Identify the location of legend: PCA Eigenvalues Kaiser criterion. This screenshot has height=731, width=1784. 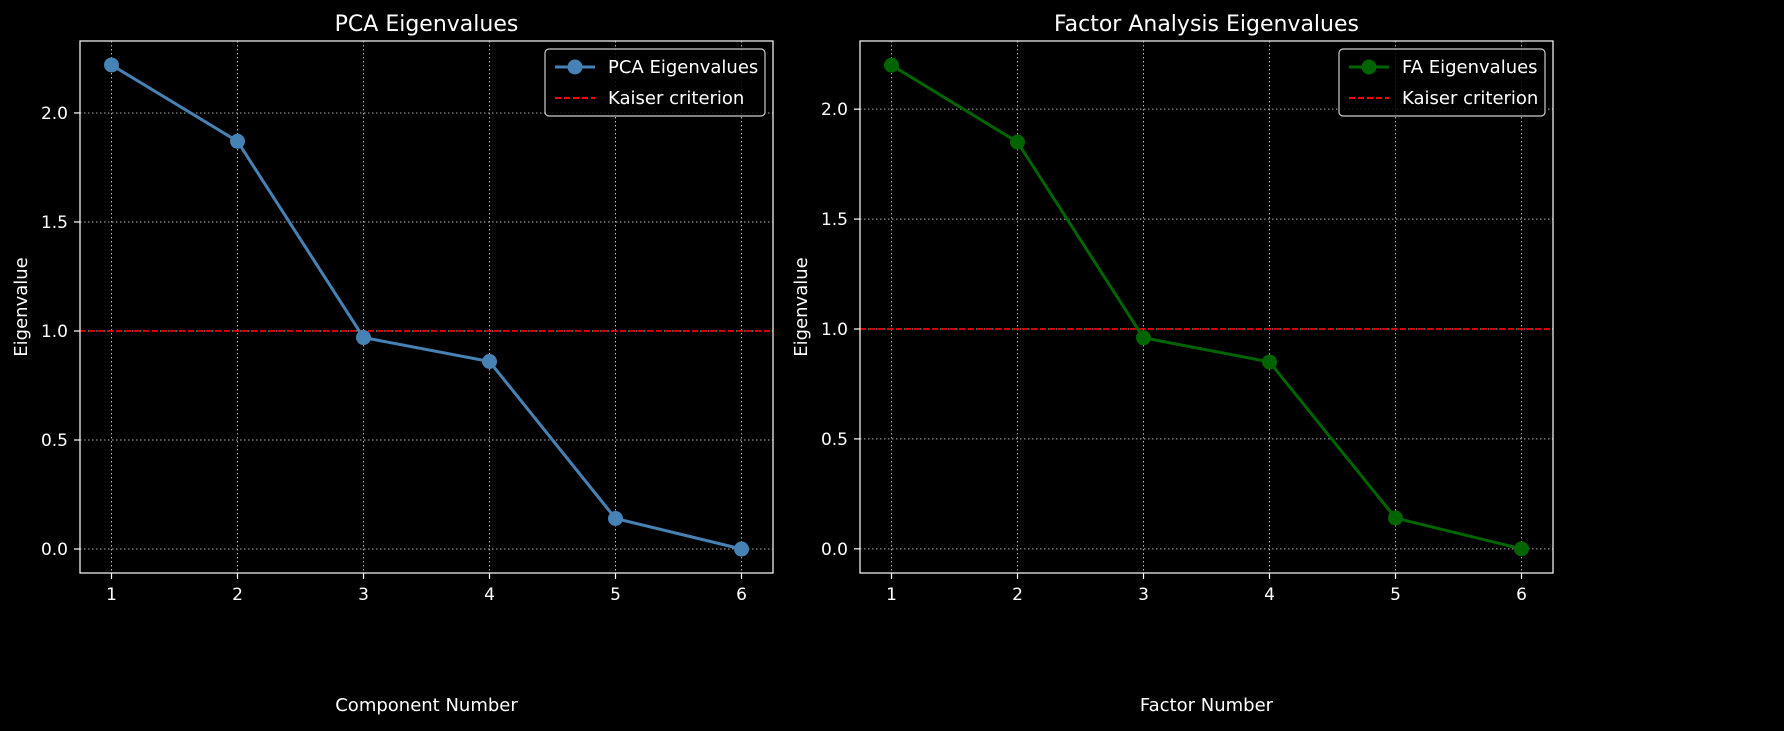
(655, 82).